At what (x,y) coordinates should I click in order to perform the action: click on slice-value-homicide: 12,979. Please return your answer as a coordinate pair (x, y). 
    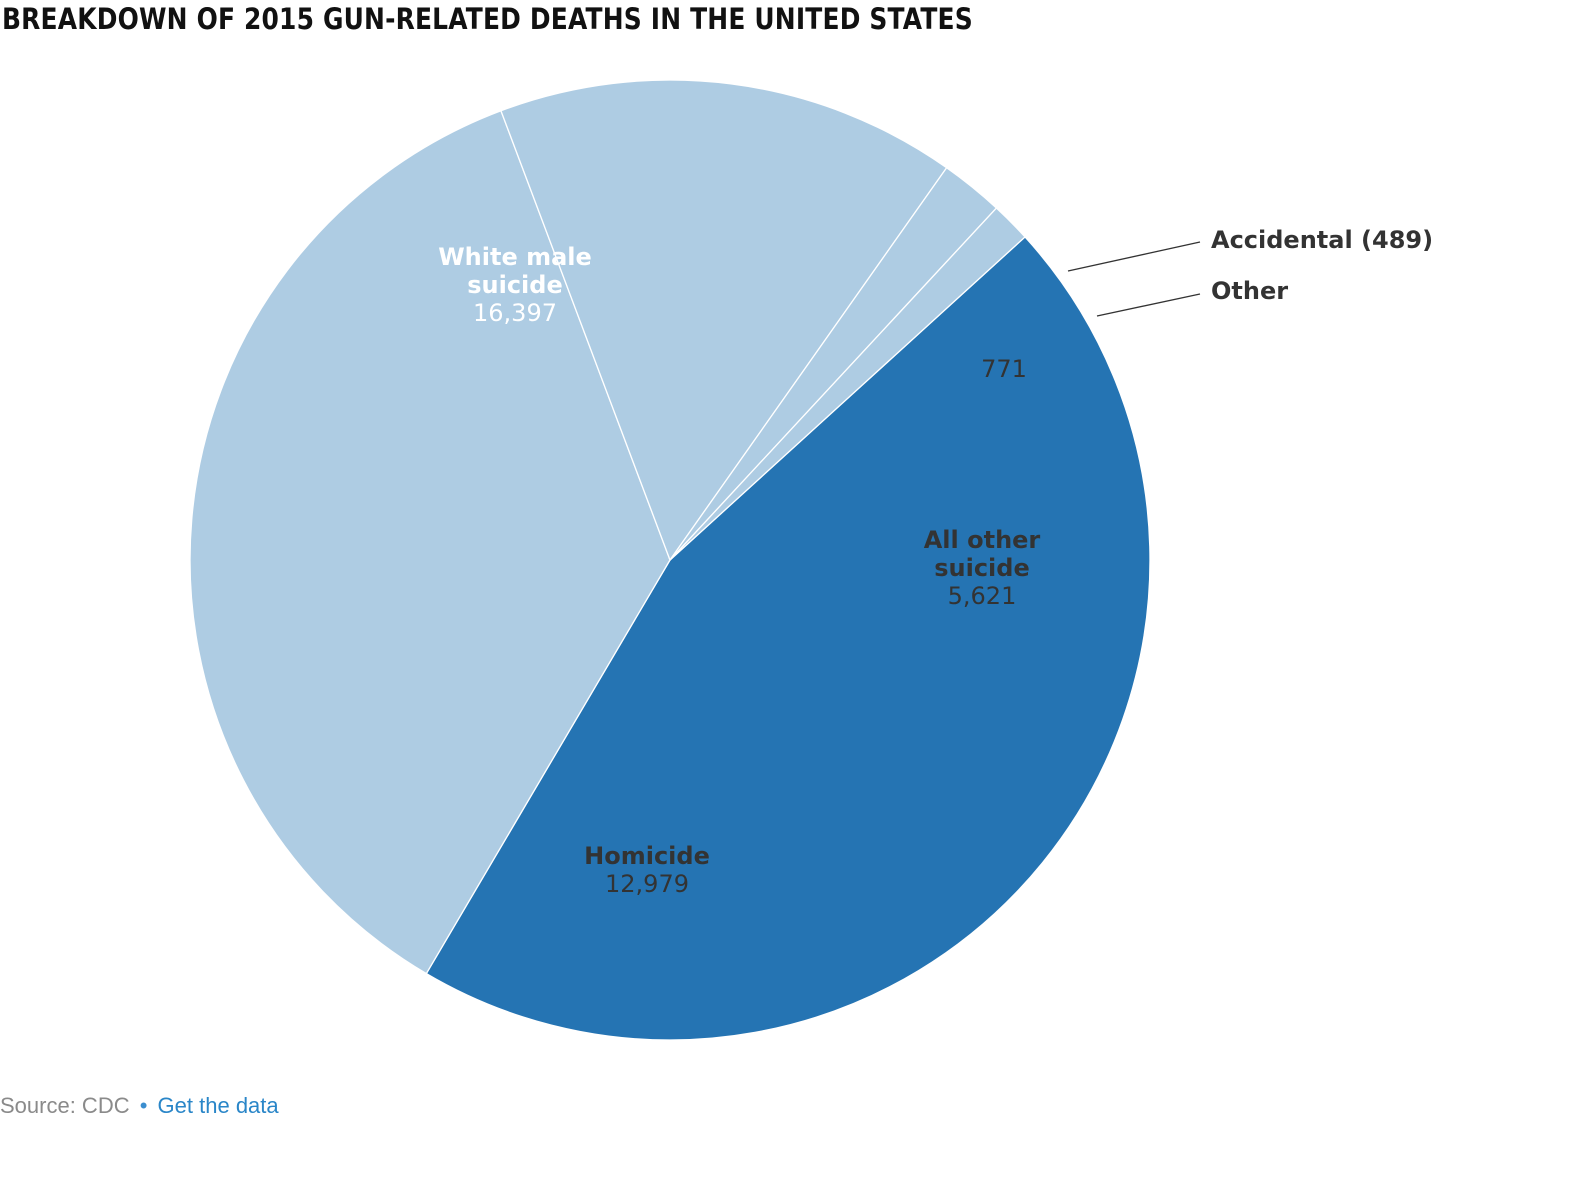
    Looking at the image, I should click on (647, 884).